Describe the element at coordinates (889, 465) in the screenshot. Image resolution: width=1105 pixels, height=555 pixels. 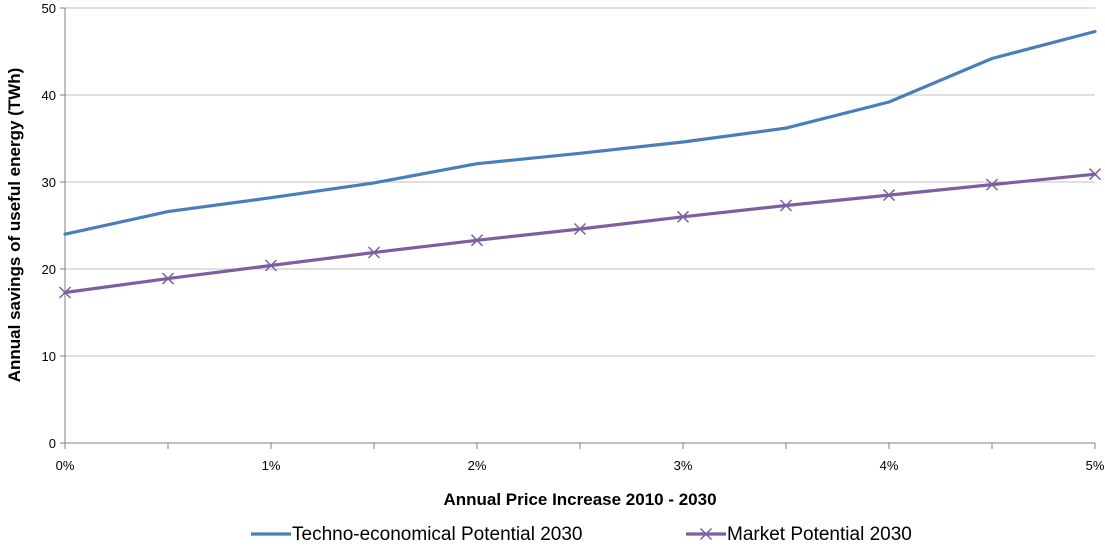
I see `x-tick-label: 4%` at that location.